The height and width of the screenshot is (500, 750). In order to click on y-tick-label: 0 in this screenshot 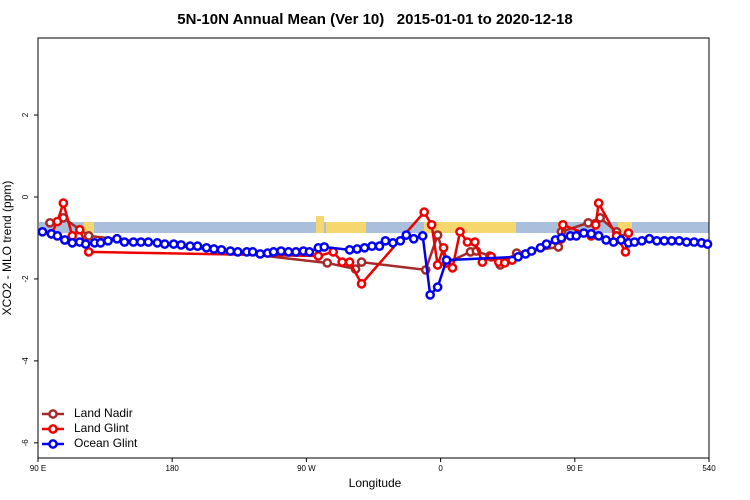, I will do `click(25, 196)`.